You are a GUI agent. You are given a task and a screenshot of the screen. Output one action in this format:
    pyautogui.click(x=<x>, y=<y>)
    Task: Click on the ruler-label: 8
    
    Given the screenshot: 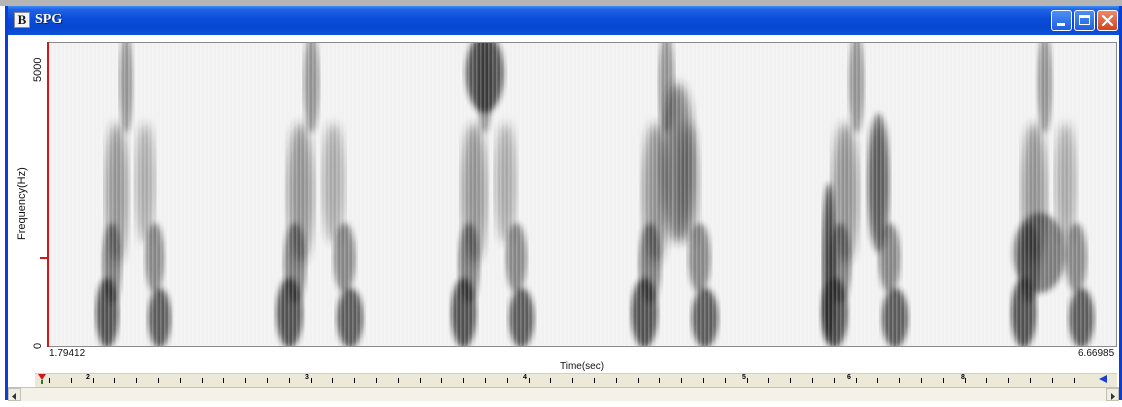 What is the action you would take?
    pyautogui.click(x=963, y=377)
    